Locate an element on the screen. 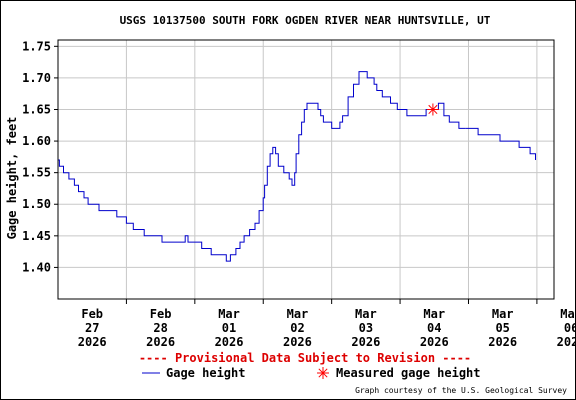 The height and width of the screenshot is (400, 576). x-tick-label-line: 27 is located at coordinates (92, 328).